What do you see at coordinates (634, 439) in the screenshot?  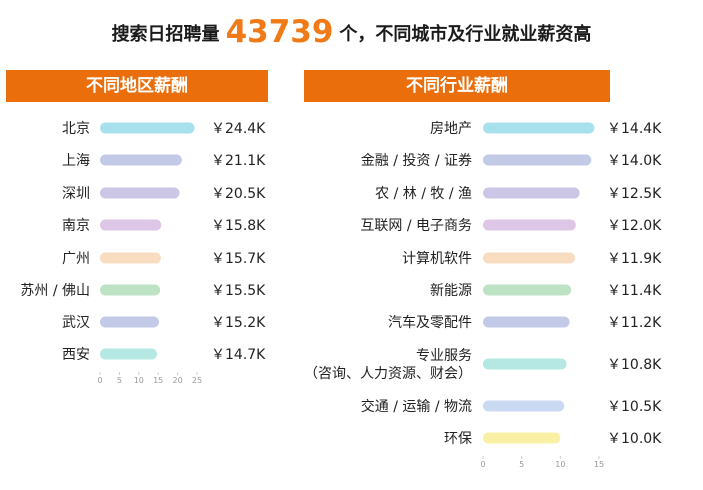 I see `industry-value-label: ￥10.0K` at bounding box center [634, 439].